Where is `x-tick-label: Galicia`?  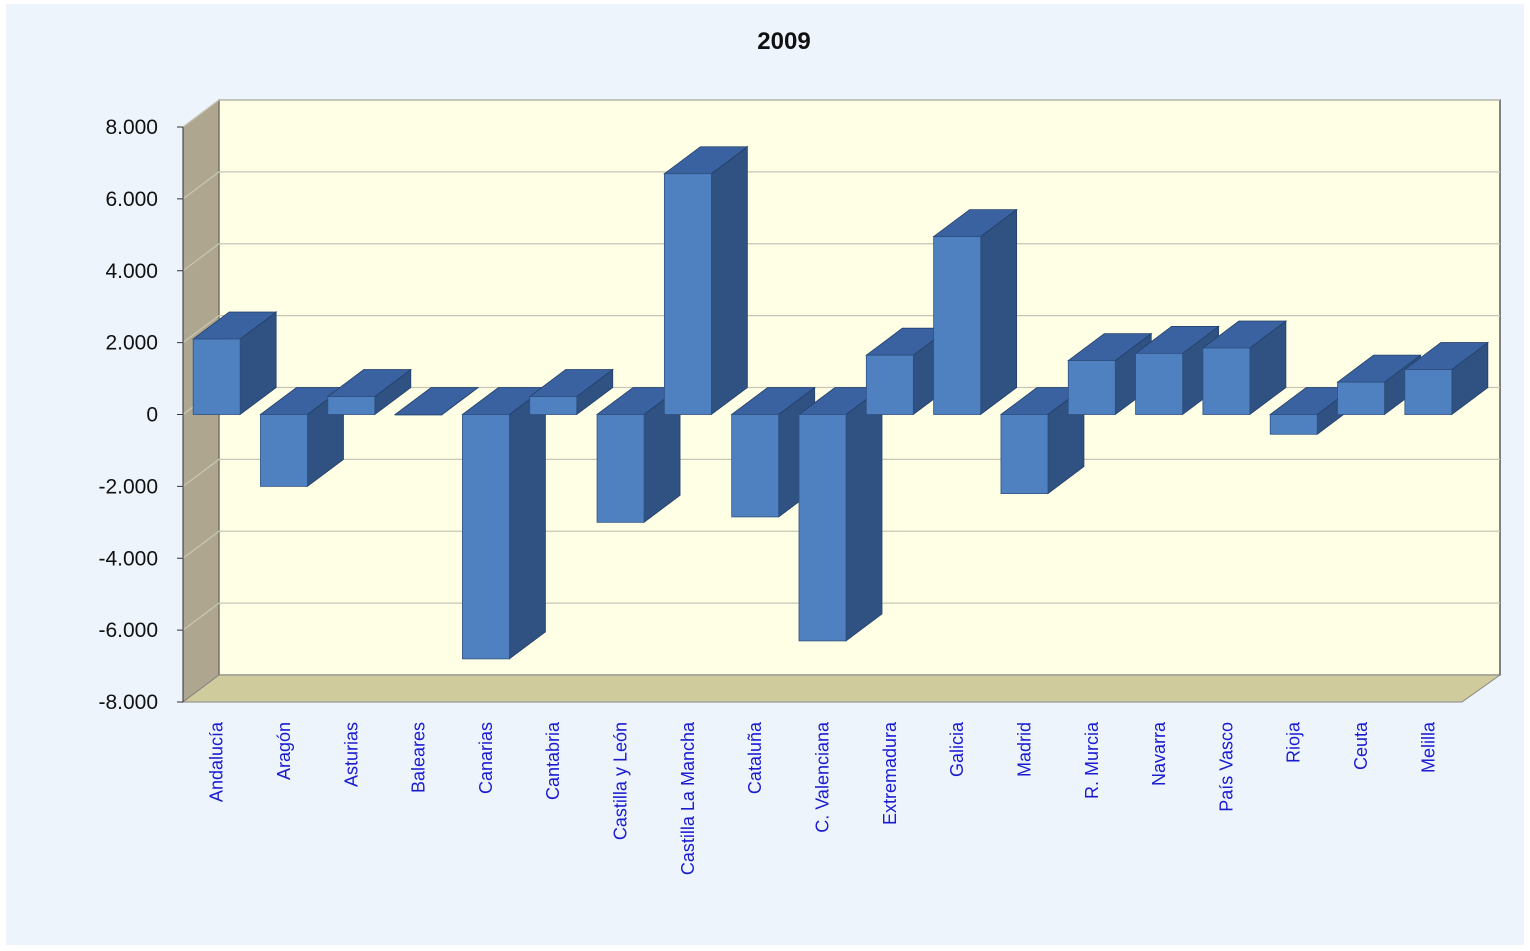 x-tick-label: Galicia is located at coordinates (957, 749).